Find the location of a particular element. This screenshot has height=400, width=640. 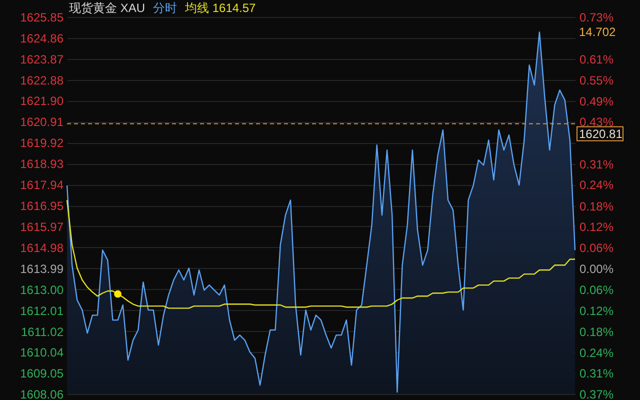

y2-tick-label: 0.43% is located at coordinates (597, 122).